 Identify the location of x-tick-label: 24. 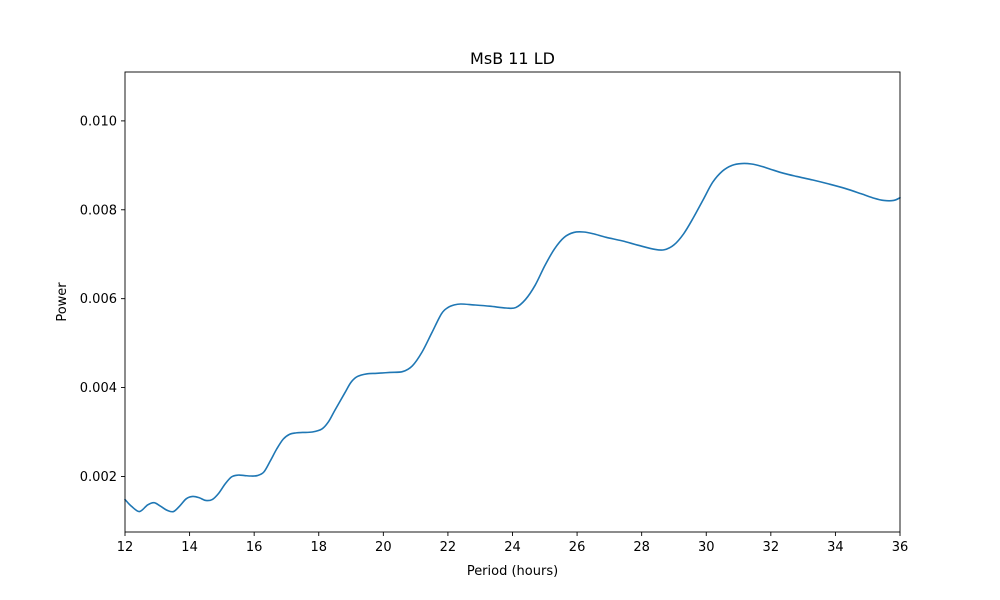
(512, 547).